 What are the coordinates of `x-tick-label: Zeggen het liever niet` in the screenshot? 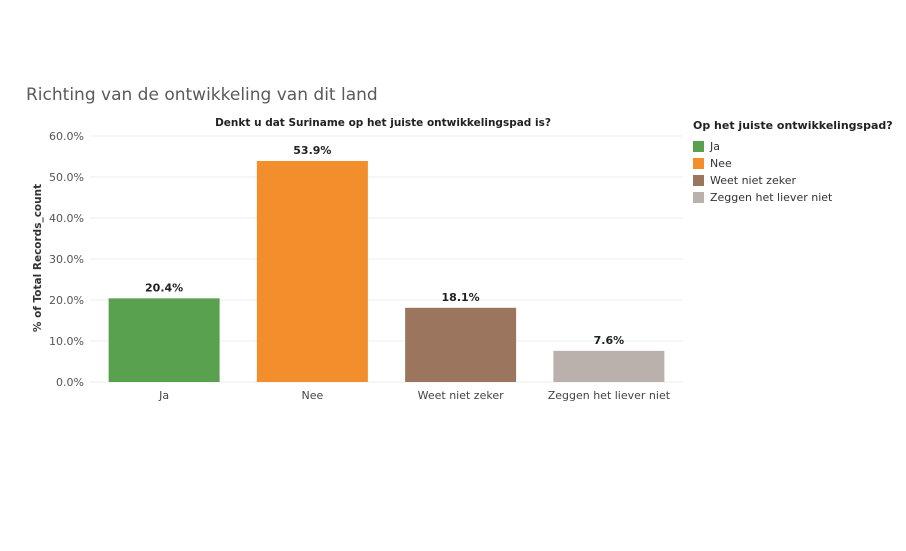 It's located at (609, 395).